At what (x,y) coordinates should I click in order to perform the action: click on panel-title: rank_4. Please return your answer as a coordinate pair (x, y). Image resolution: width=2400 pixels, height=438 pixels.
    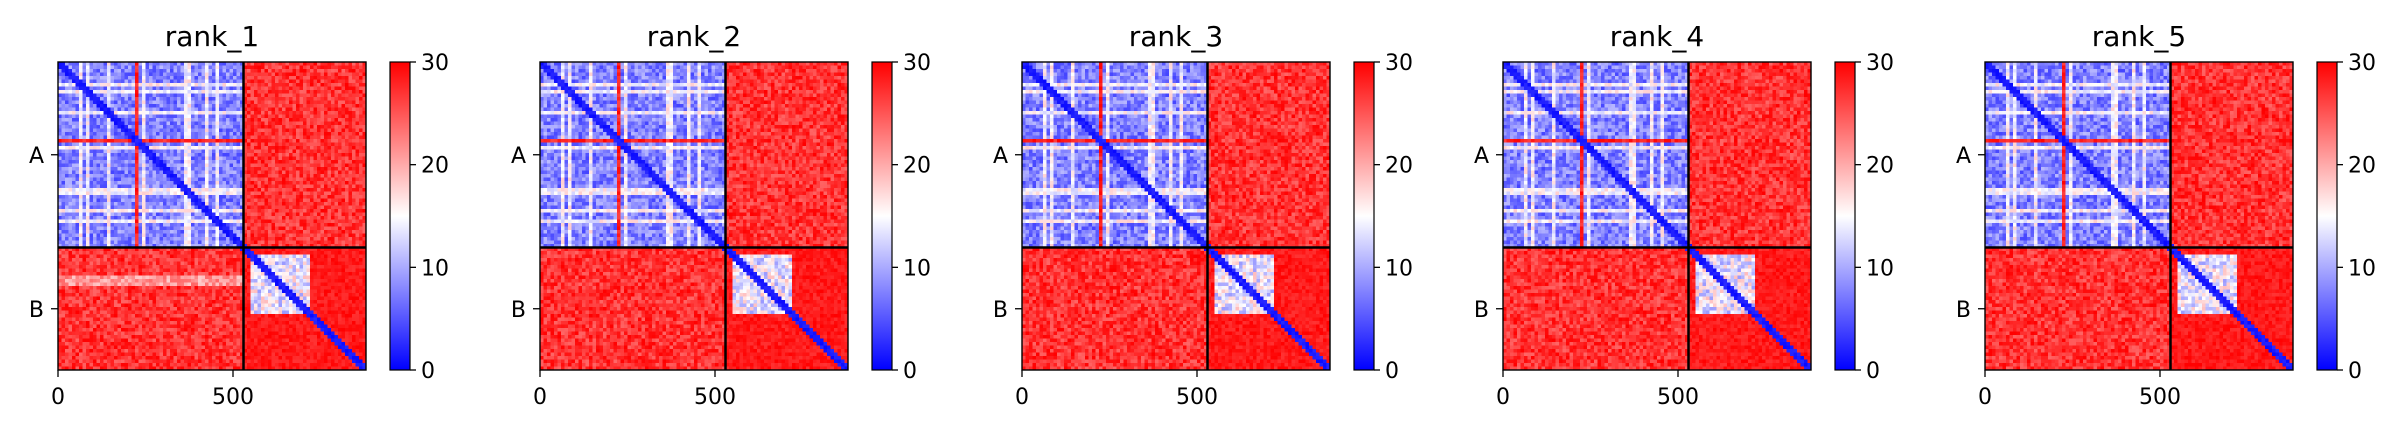
    Looking at the image, I should click on (1657, 36).